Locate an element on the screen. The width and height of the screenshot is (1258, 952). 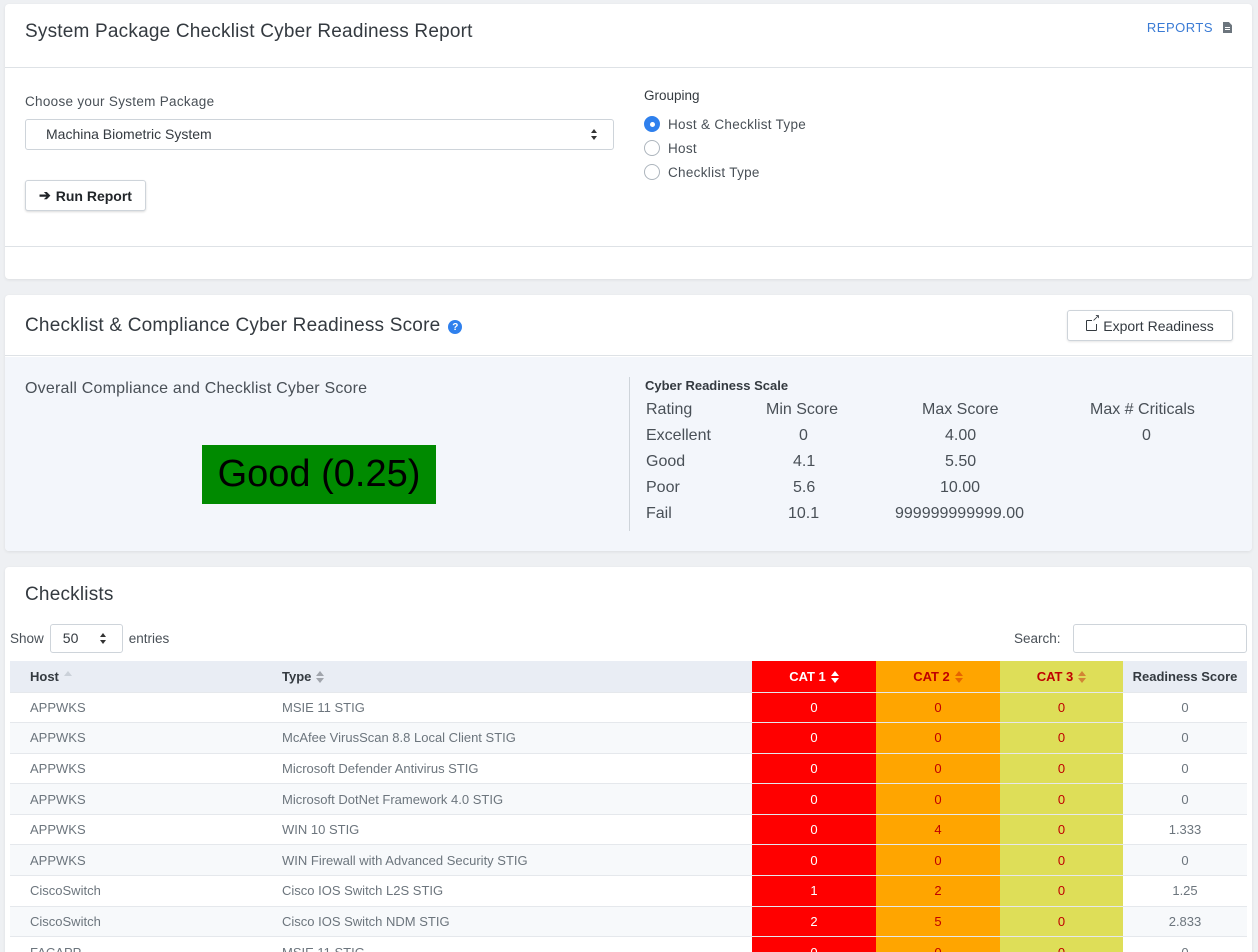
grouping-option-checklist-type: Checklist Type is located at coordinates (702, 172).